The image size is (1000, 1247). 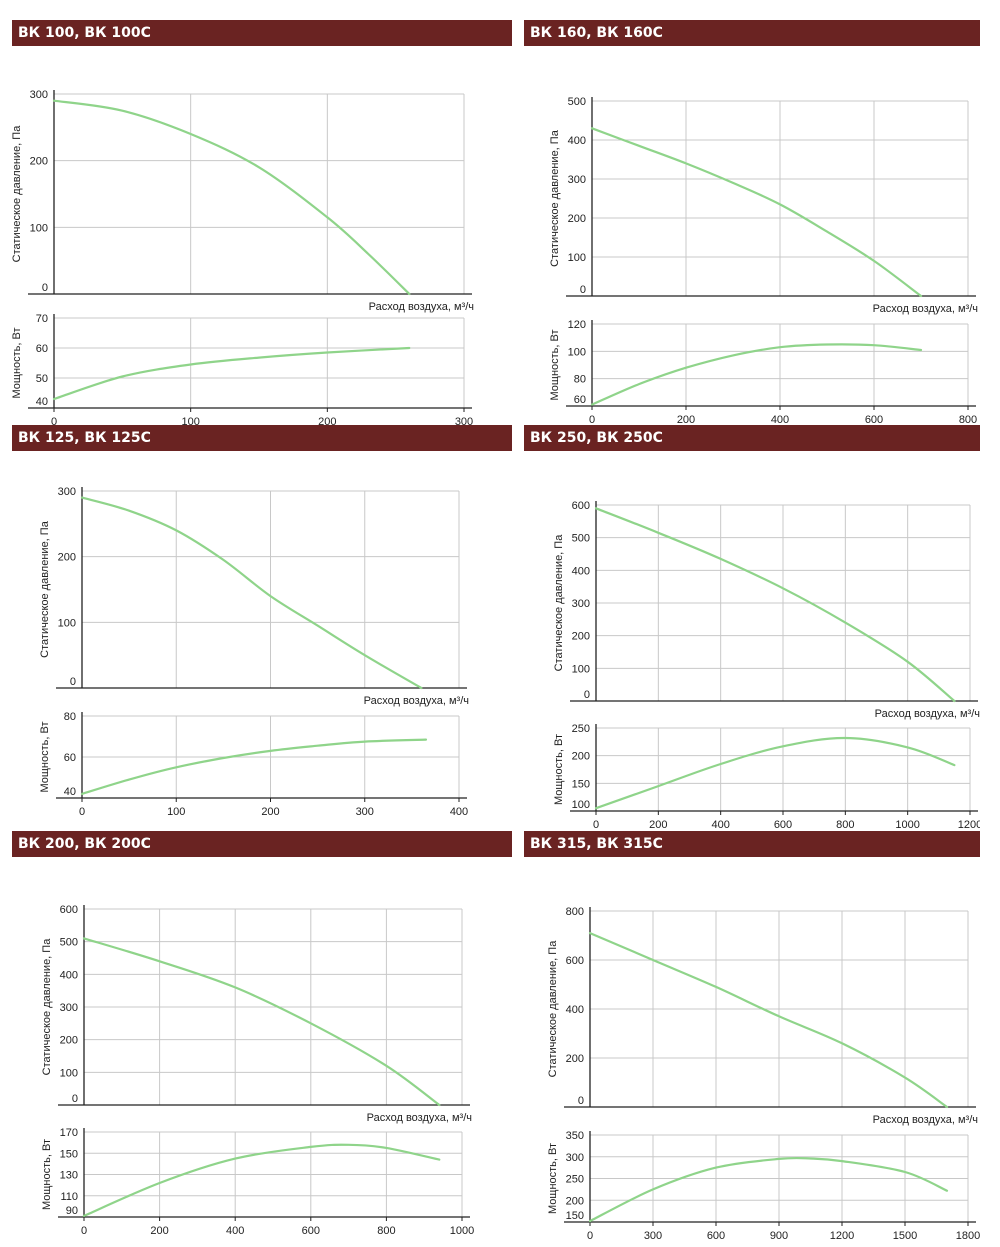 I want to click on x-tick-label: 900, so click(x=779, y=1236).